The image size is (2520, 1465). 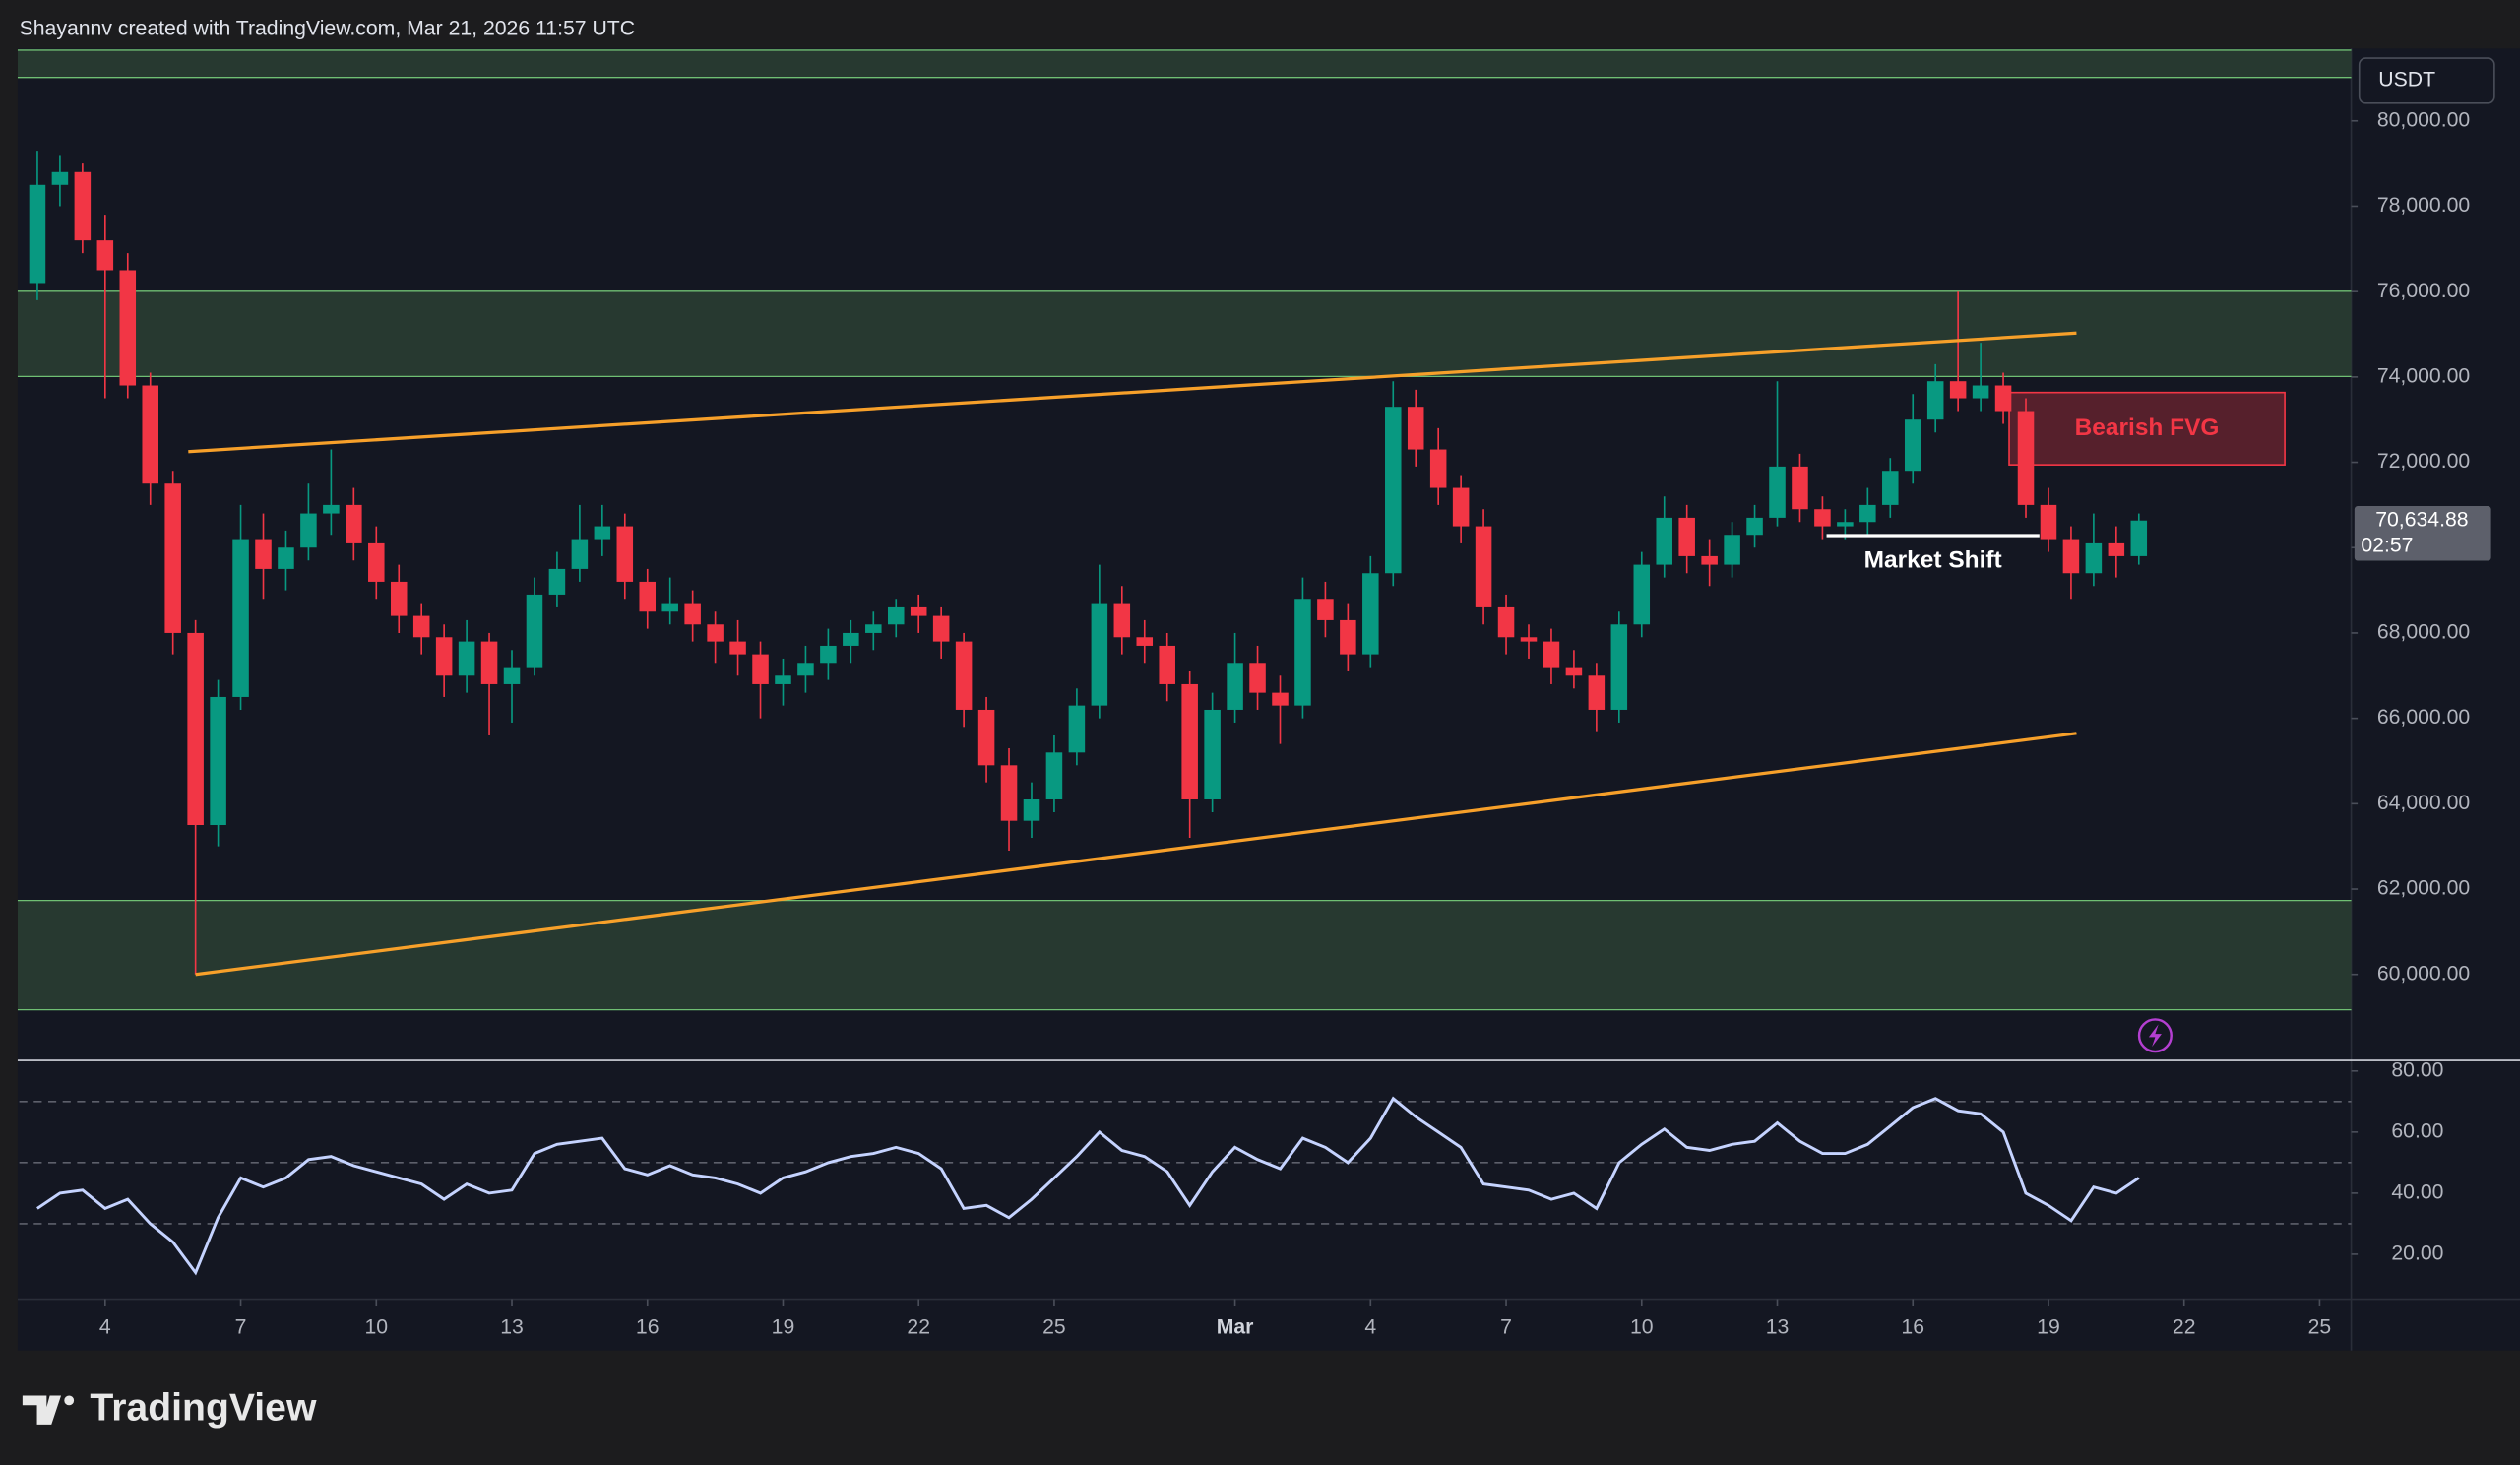 I want to click on y-tick-label: 60.00, so click(x=2417, y=1131).